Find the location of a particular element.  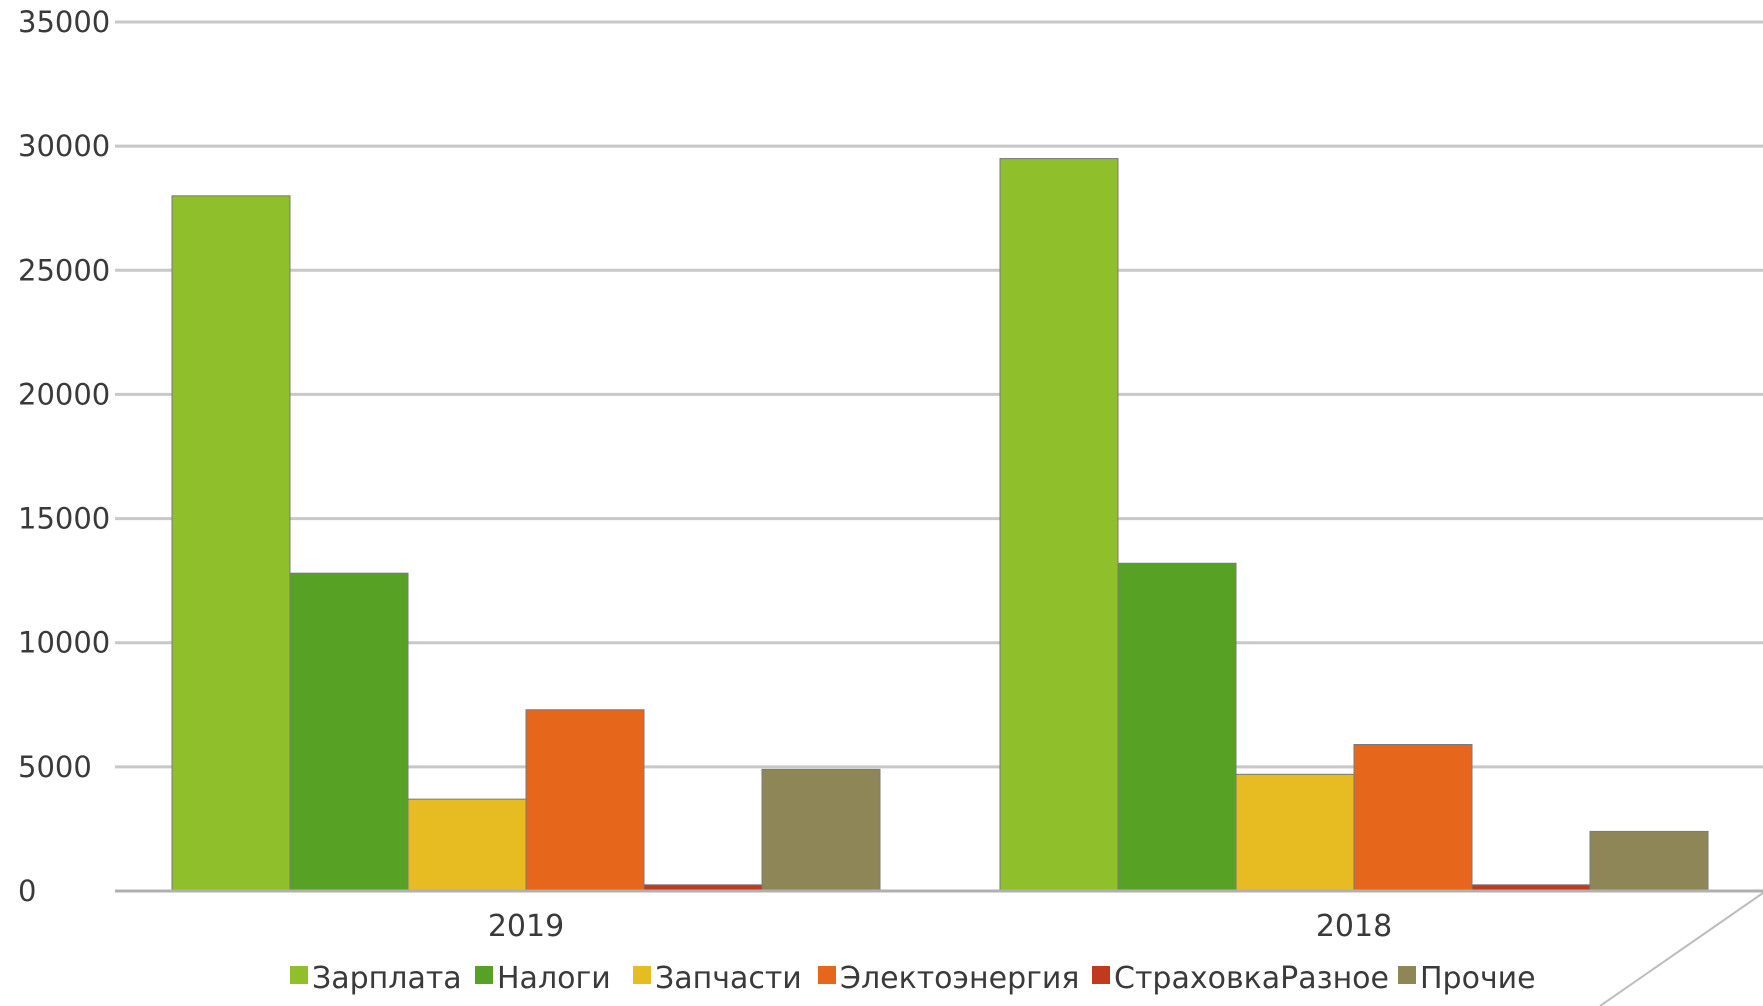

legend-label: Электоэнергия is located at coordinates (959, 978).